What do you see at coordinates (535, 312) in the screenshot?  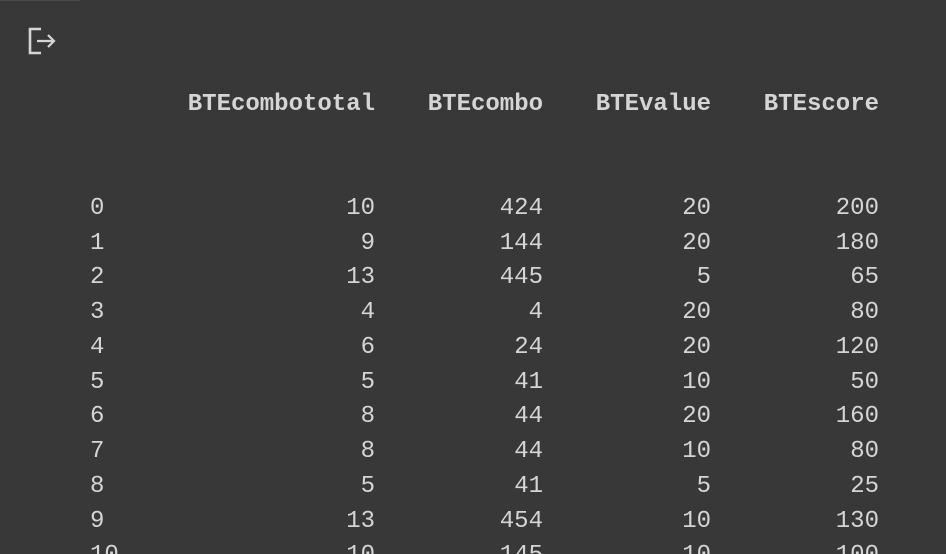 I see `btecombo-cell: 4` at bounding box center [535, 312].